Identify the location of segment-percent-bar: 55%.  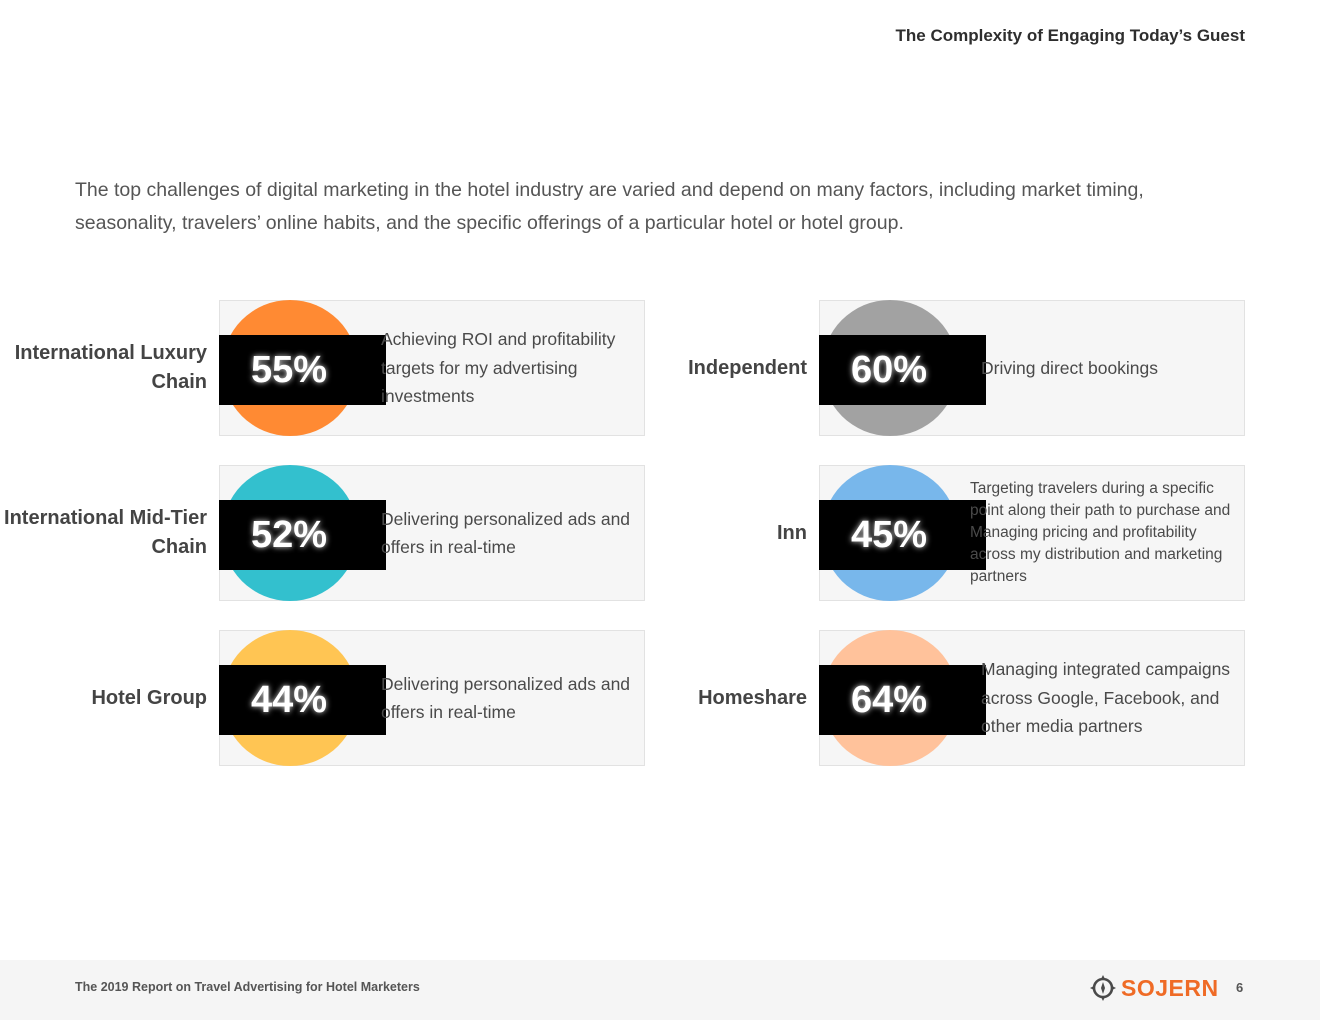
(302, 370).